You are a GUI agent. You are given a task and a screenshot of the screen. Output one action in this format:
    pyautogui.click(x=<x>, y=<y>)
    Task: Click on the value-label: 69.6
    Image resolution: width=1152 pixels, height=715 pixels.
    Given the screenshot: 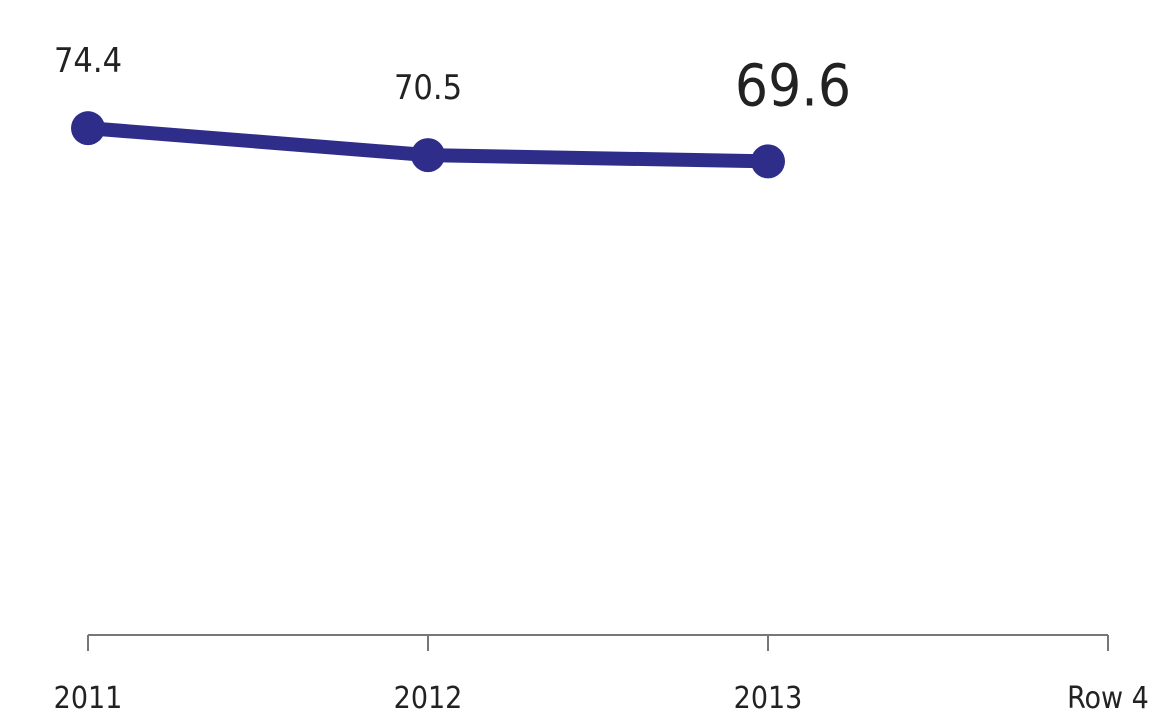 What is the action you would take?
    pyautogui.click(x=793, y=85)
    